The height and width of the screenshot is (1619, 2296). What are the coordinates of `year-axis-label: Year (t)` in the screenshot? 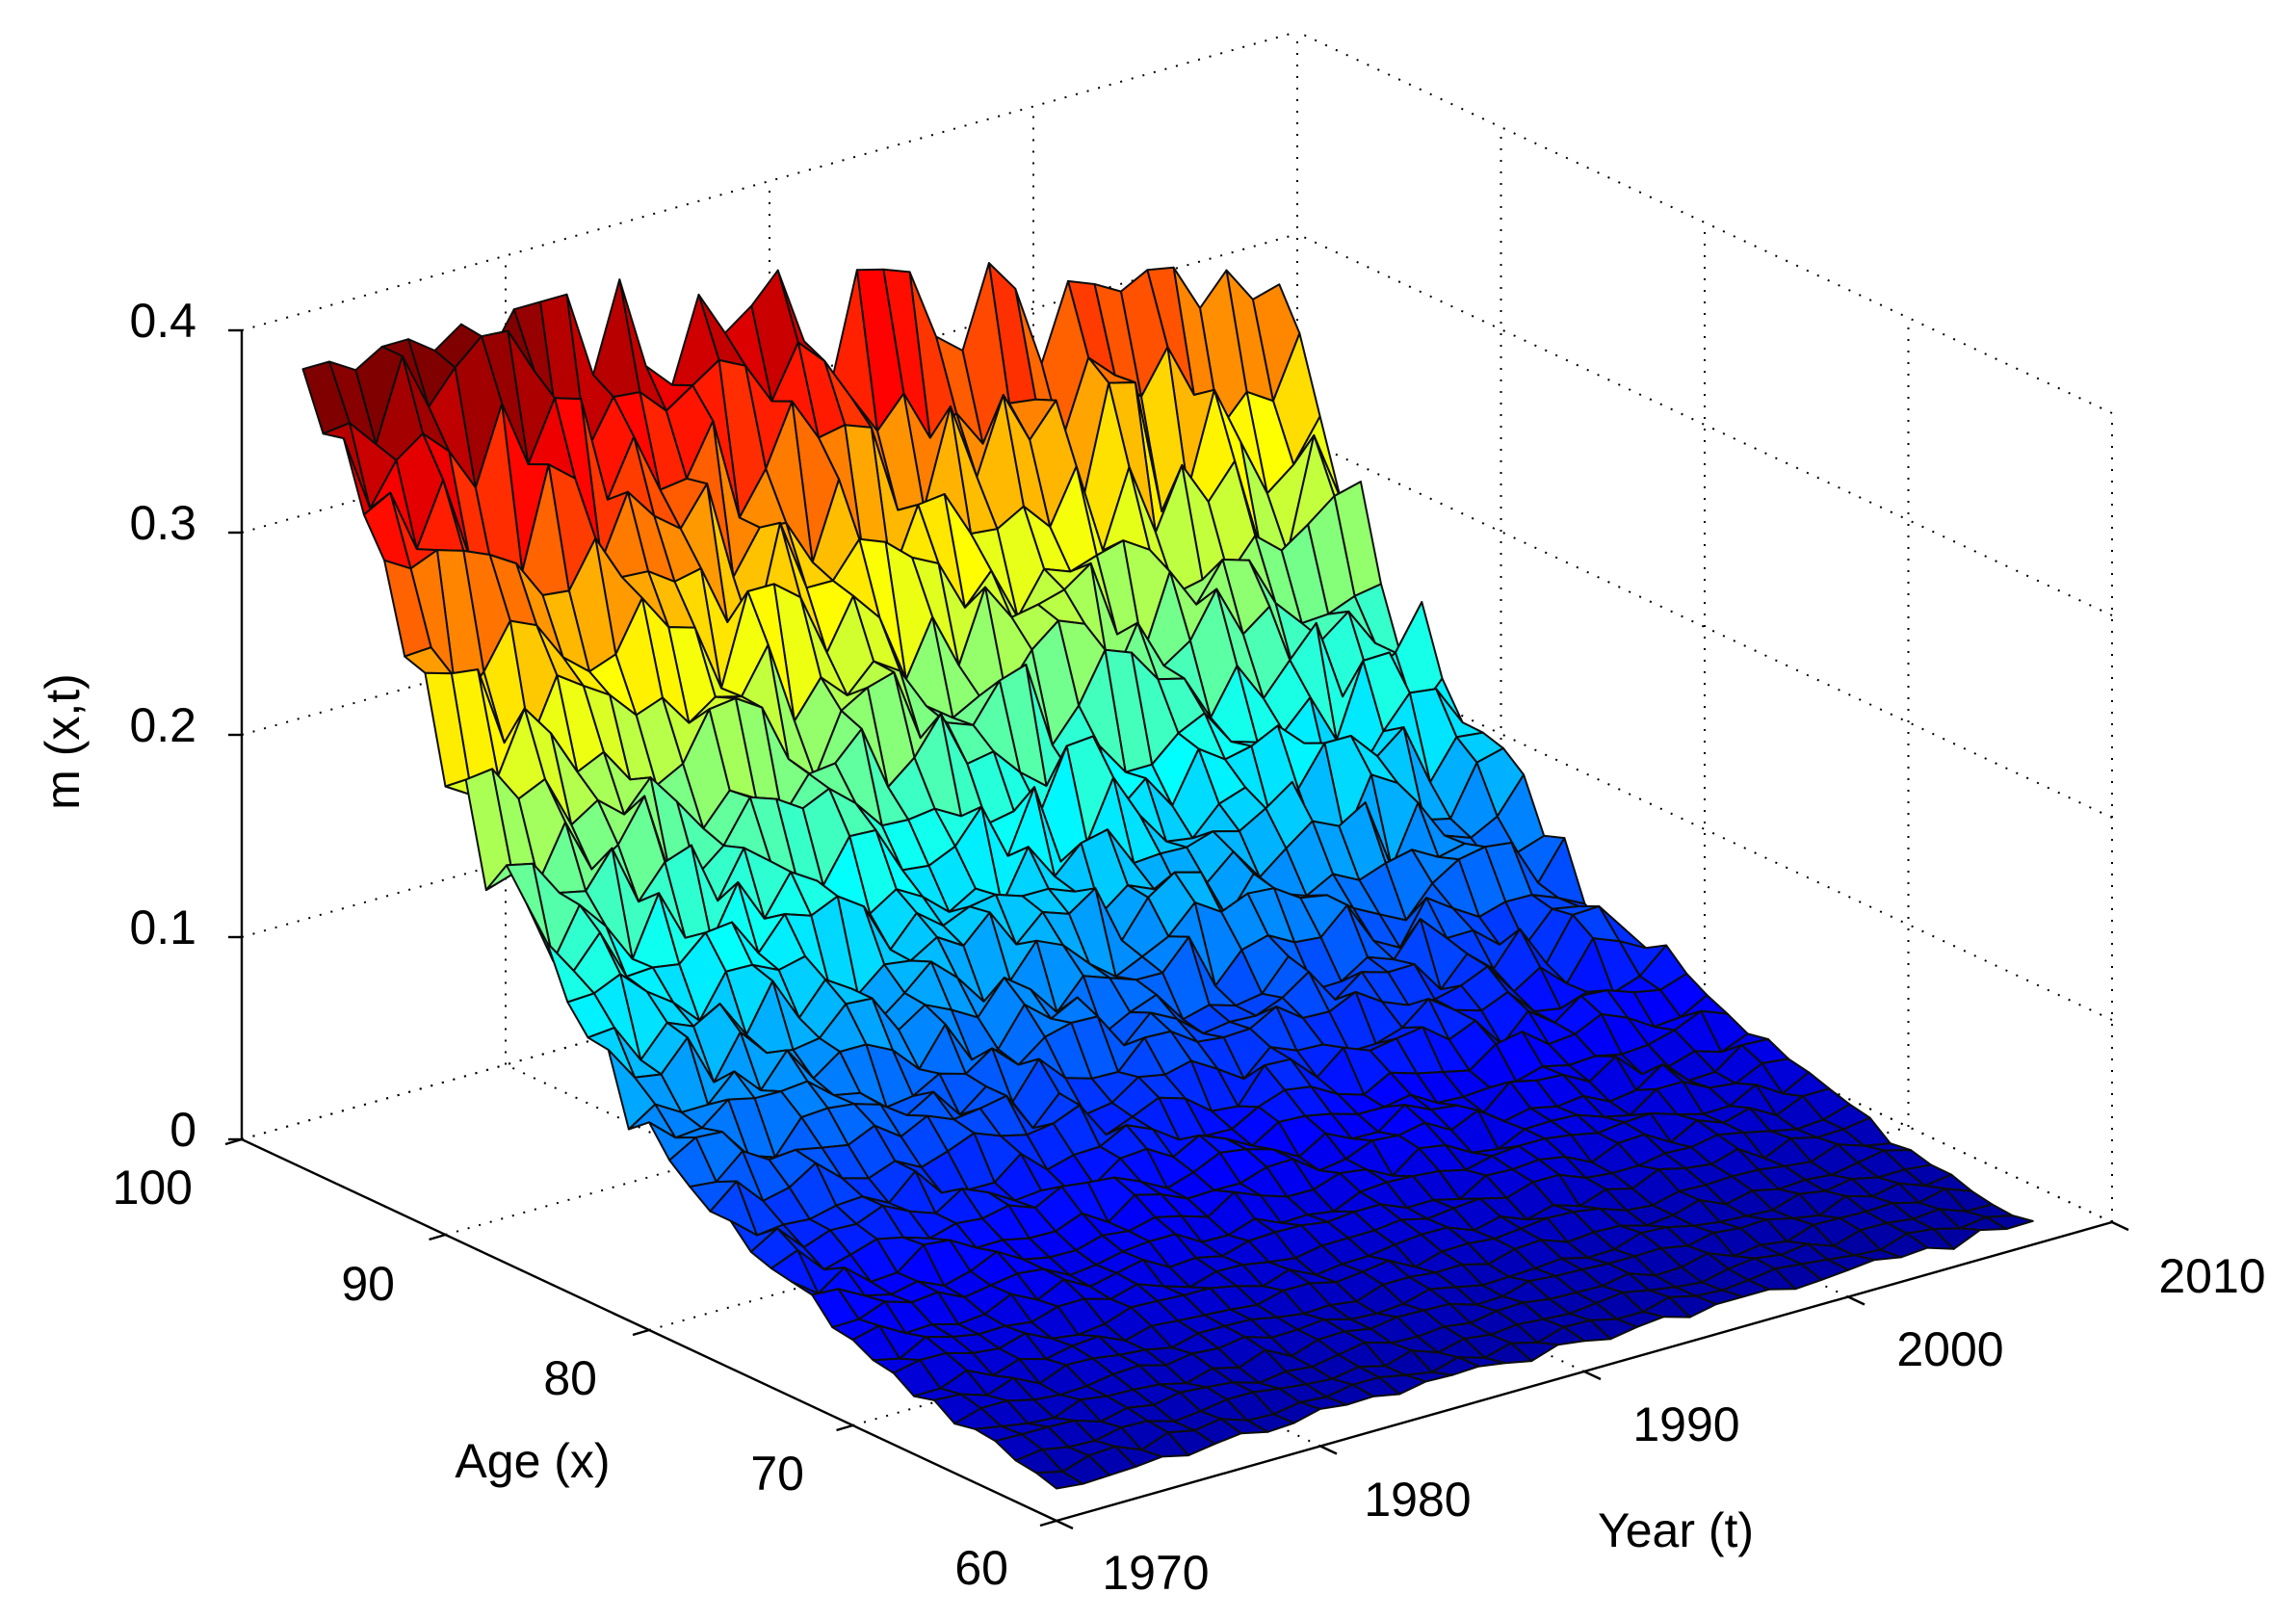 It's located at (1676, 1530).